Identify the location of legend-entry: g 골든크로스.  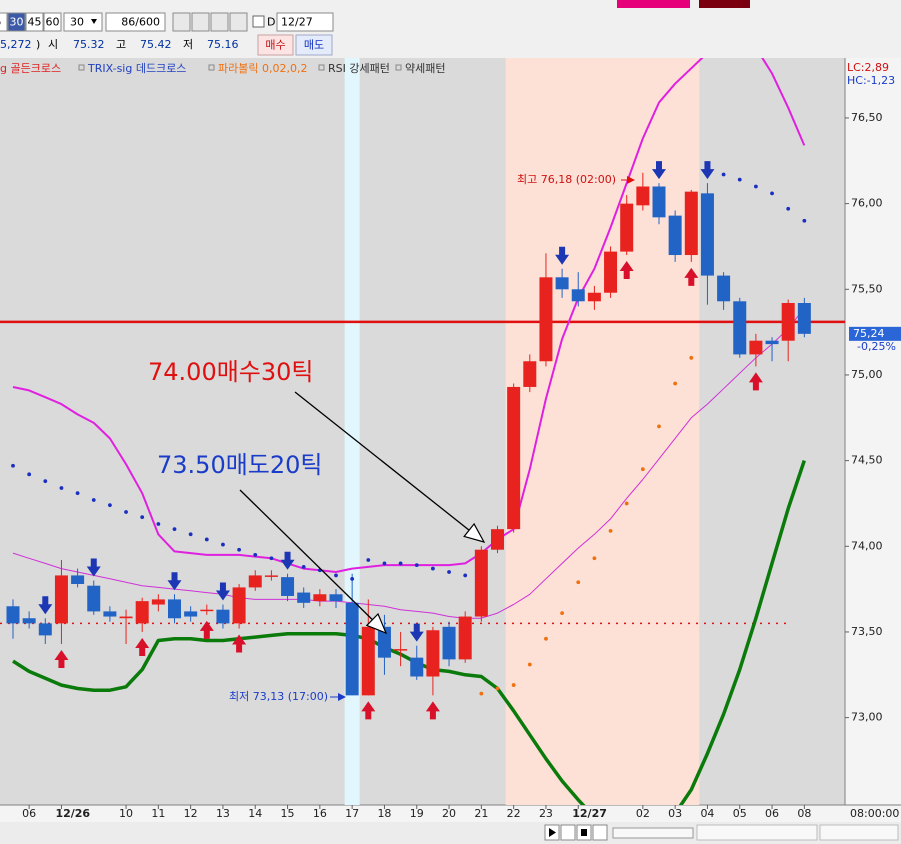
(30, 68).